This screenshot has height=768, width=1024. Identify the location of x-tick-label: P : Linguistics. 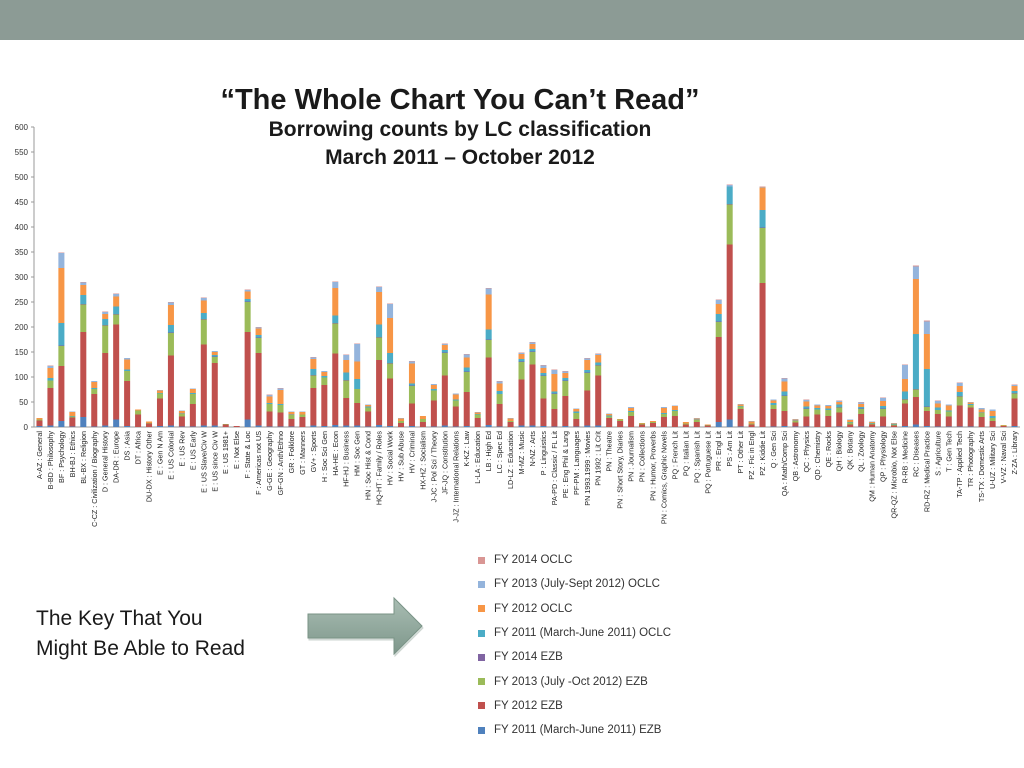
(543, 453).